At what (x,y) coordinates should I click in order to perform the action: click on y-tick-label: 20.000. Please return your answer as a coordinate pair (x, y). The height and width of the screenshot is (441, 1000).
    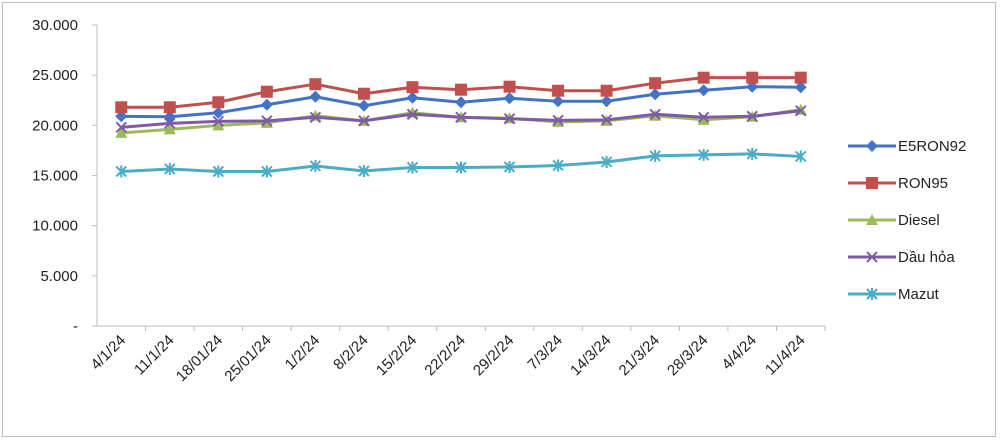
    Looking at the image, I should click on (55, 125).